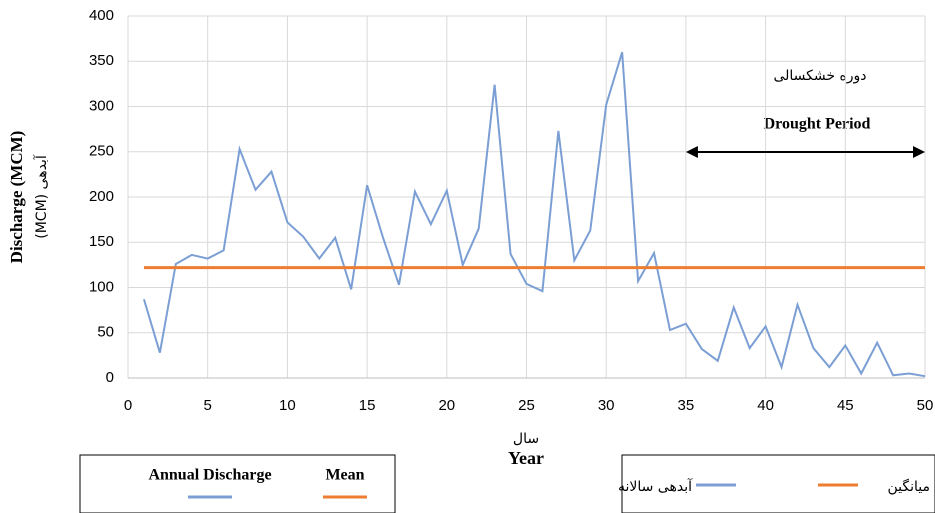 The image size is (935, 513). Describe the element at coordinates (209, 475) in the screenshot. I see `legend-label: Annual Discharge` at that location.